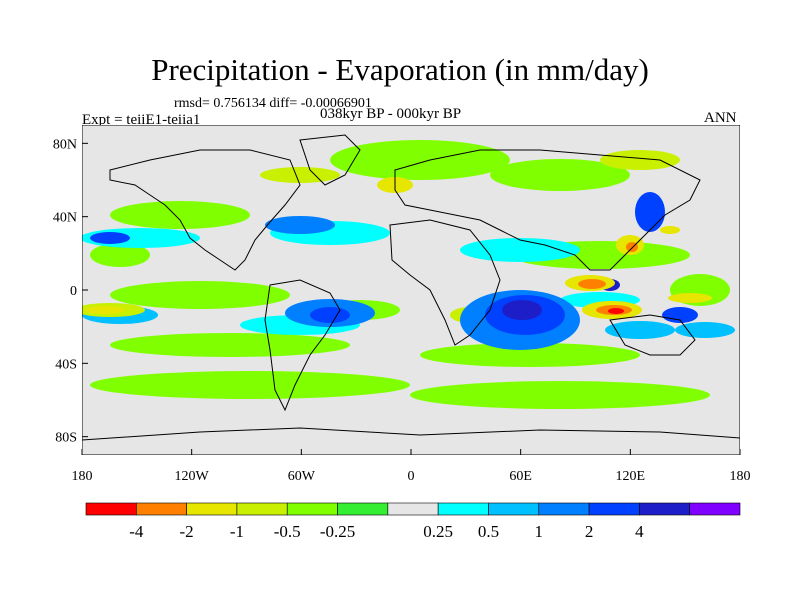  I want to click on period-label: 038kyr BP - 000kyr BP, so click(391, 114).